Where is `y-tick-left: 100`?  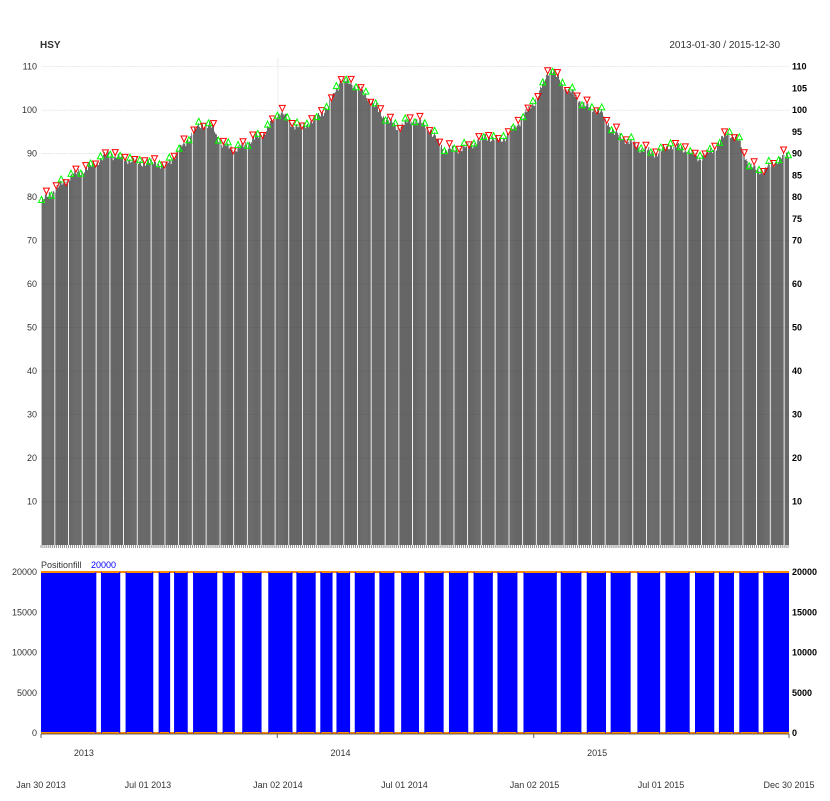 y-tick-left: 100 is located at coordinates (29, 110).